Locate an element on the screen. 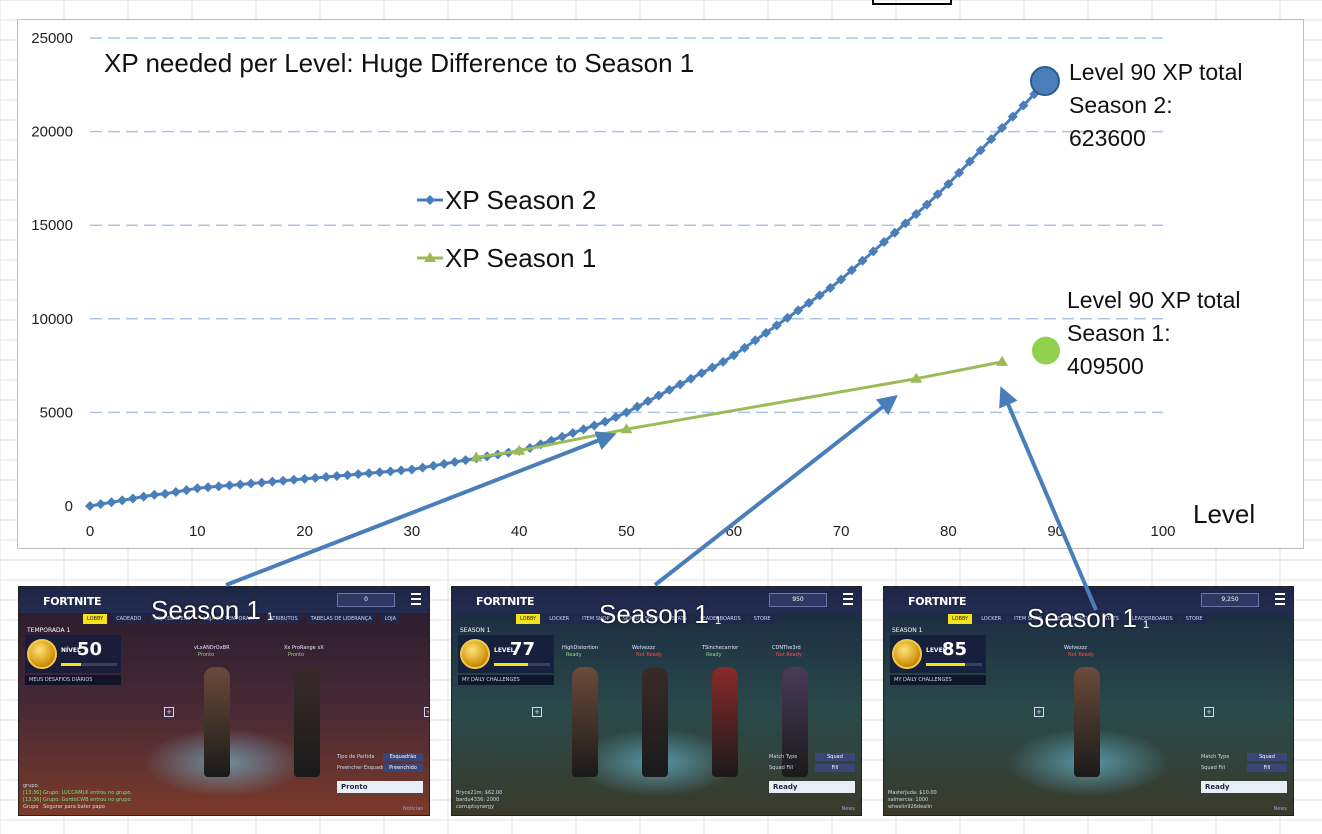 Image resolution: width=1322 pixels, height=834 pixels. ready-button: Pronto is located at coordinates (380, 787).